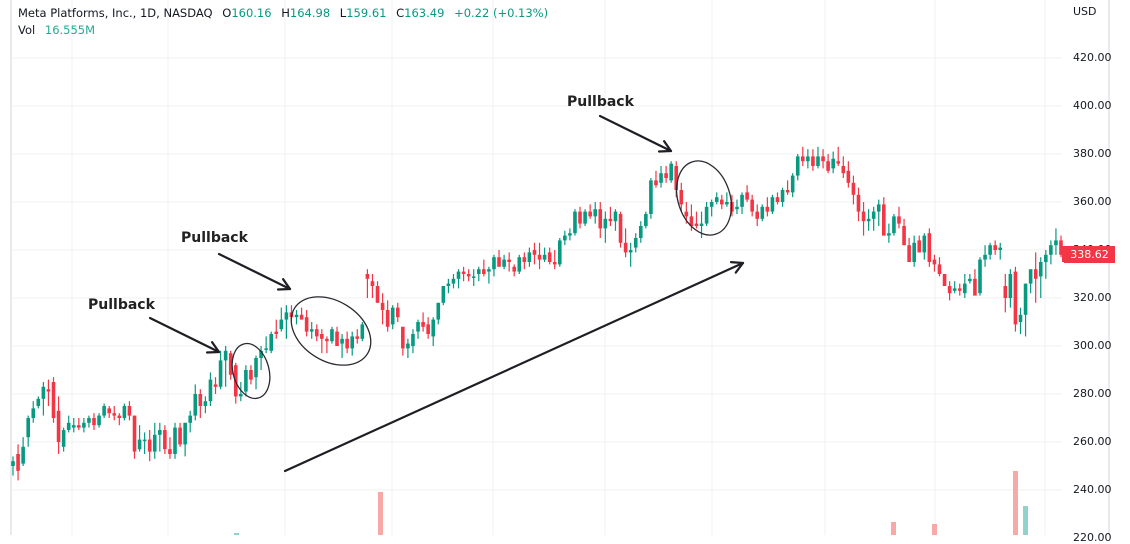 Image resolution: width=1130 pixels, height=544 pixels. Describe the element at coordinates (115, 13) in the screenshot. I see `symbol-title: Meta Platforms, Inc., 1D, NASDAQ` at that location.